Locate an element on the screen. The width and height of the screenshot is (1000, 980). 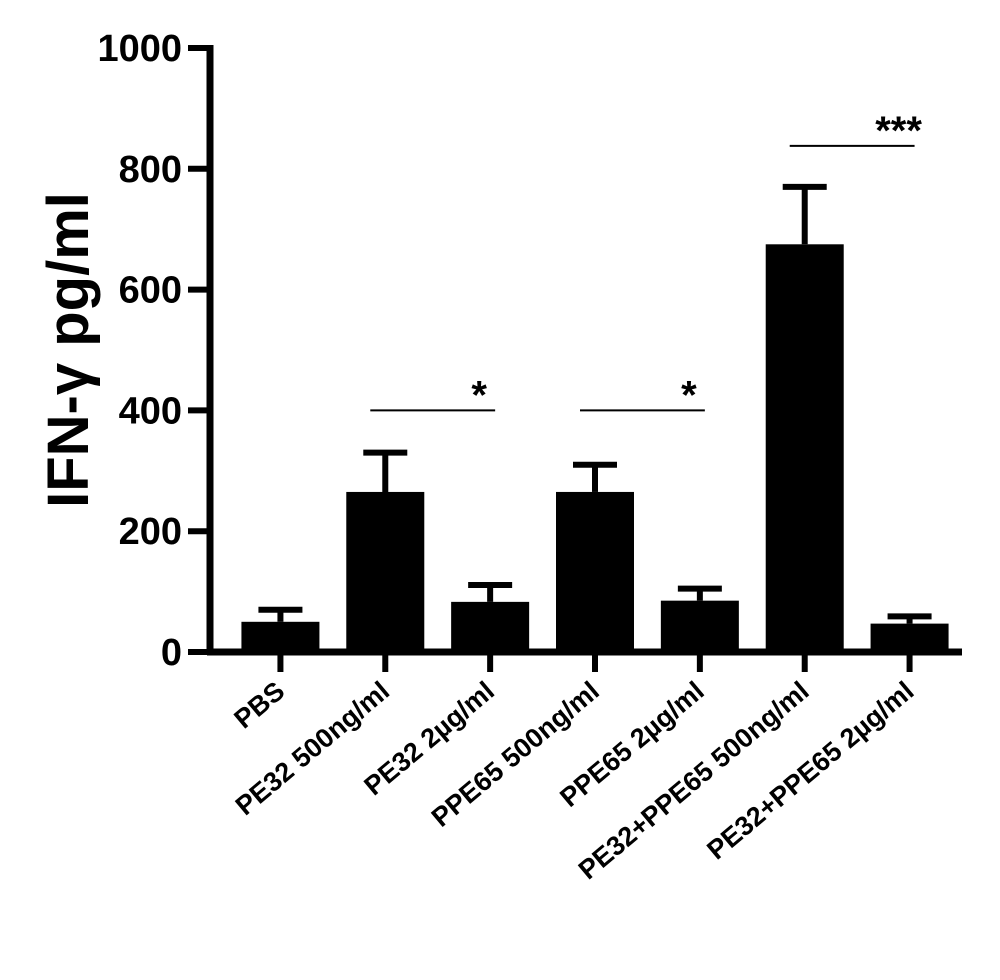
significance-label-2: *** is located at coordinates (898, 131).